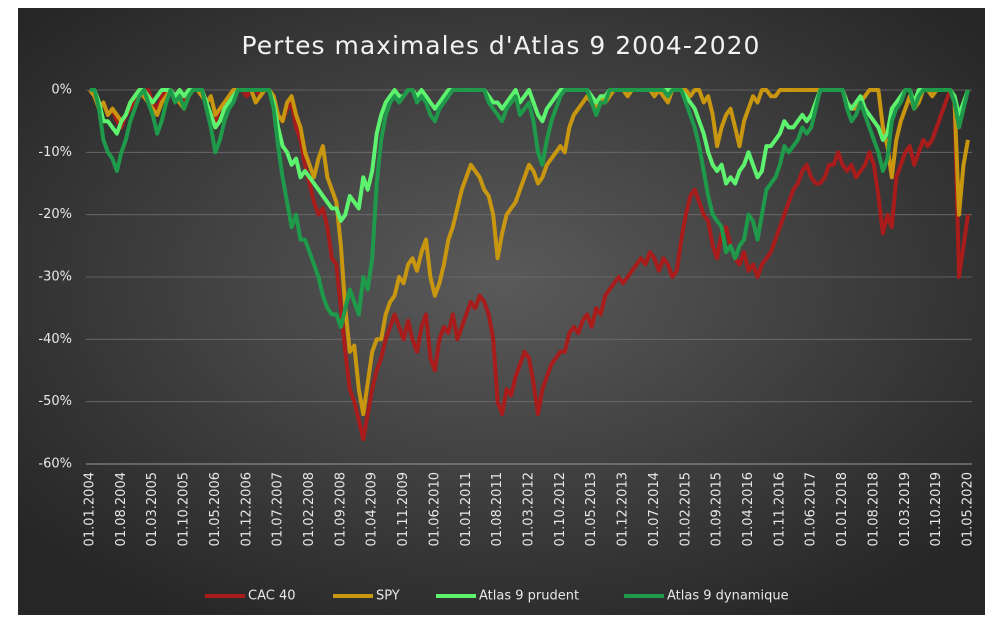  What do you see at coordinates (529, 509) in the screenshot?
I see `x-tick-label: 01.03.2012` at bounding box center [529, 509].